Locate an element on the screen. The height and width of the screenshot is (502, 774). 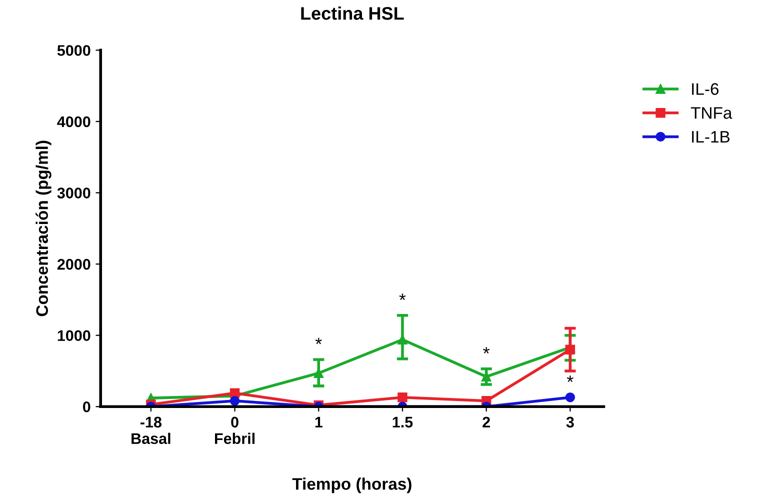
x-tick-label: 0 Febril is located at coordinates (234, 430).